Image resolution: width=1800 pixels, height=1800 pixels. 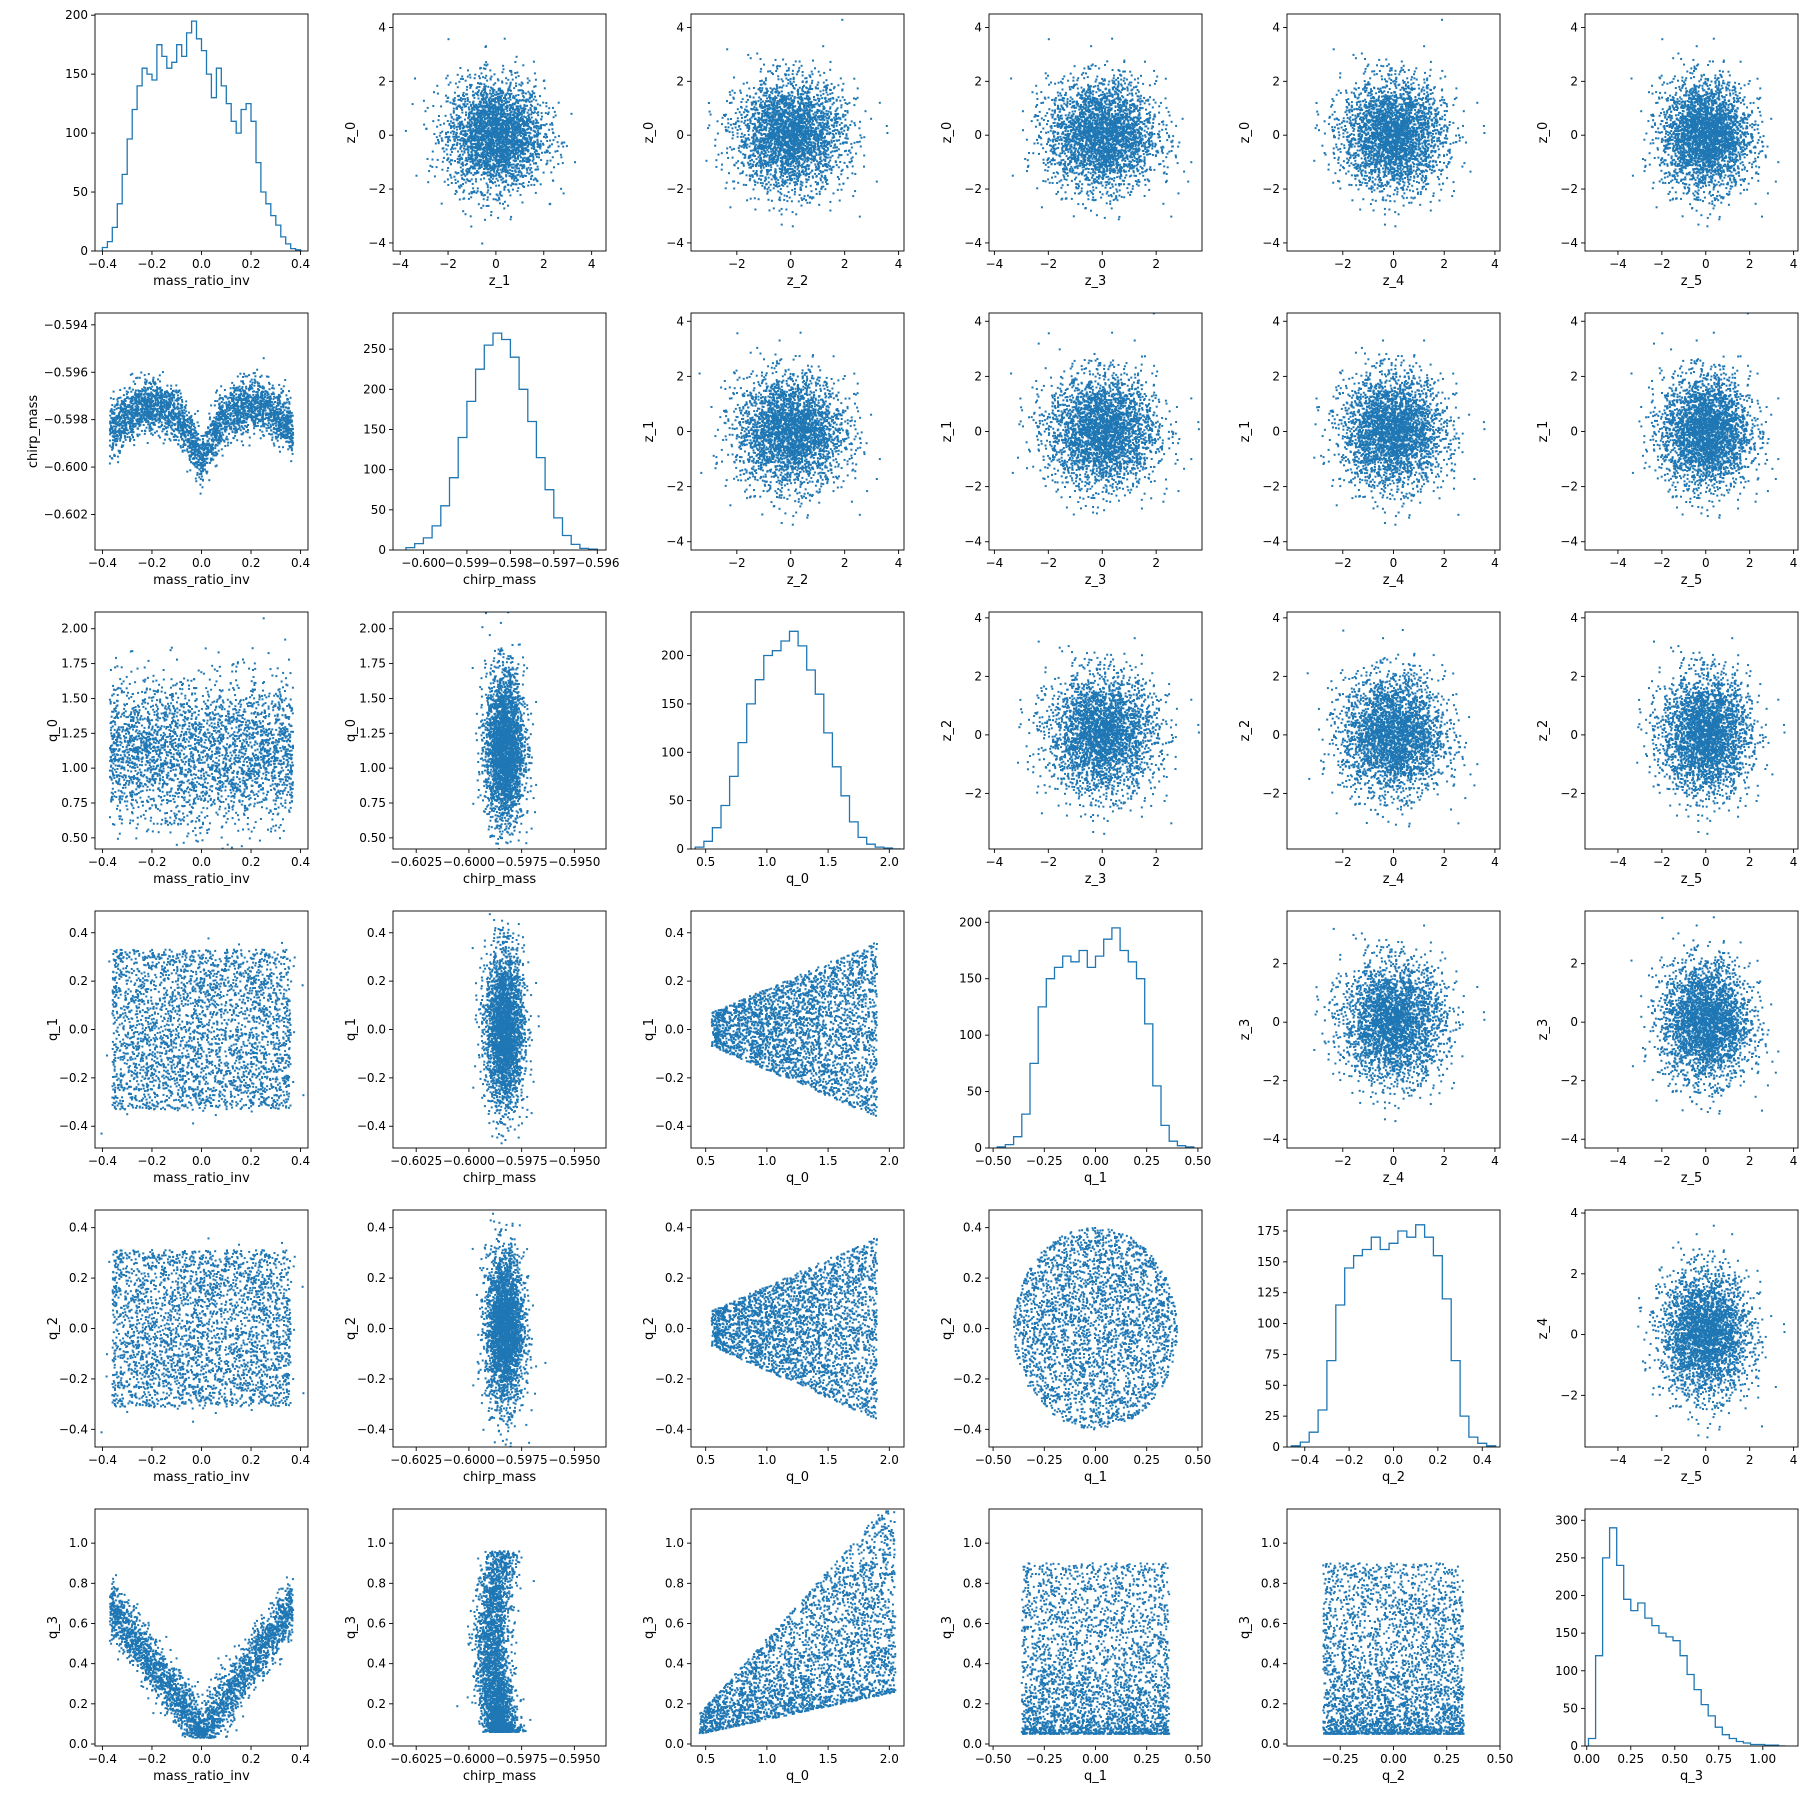 What do you see at coordinates (496, 264) in the screenshot?
I see `x-tick-label: 0` at bounding box center [496, 264].